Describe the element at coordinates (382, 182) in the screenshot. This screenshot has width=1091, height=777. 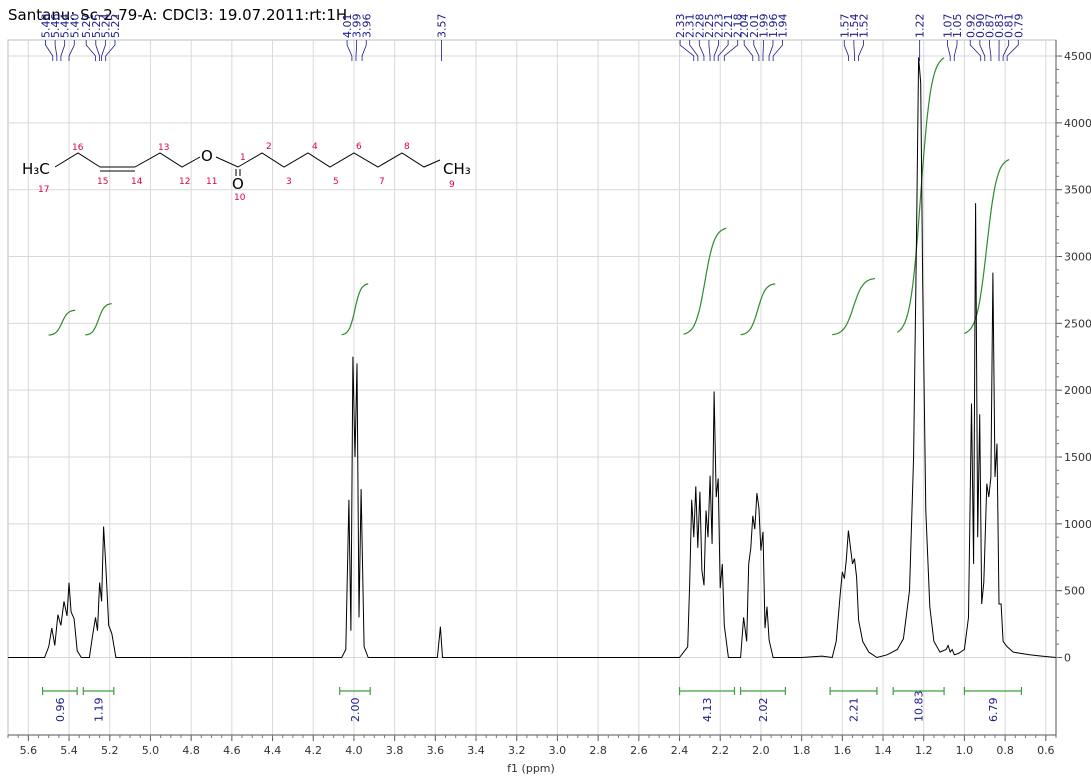
I see `atom-number: 7` at that location.